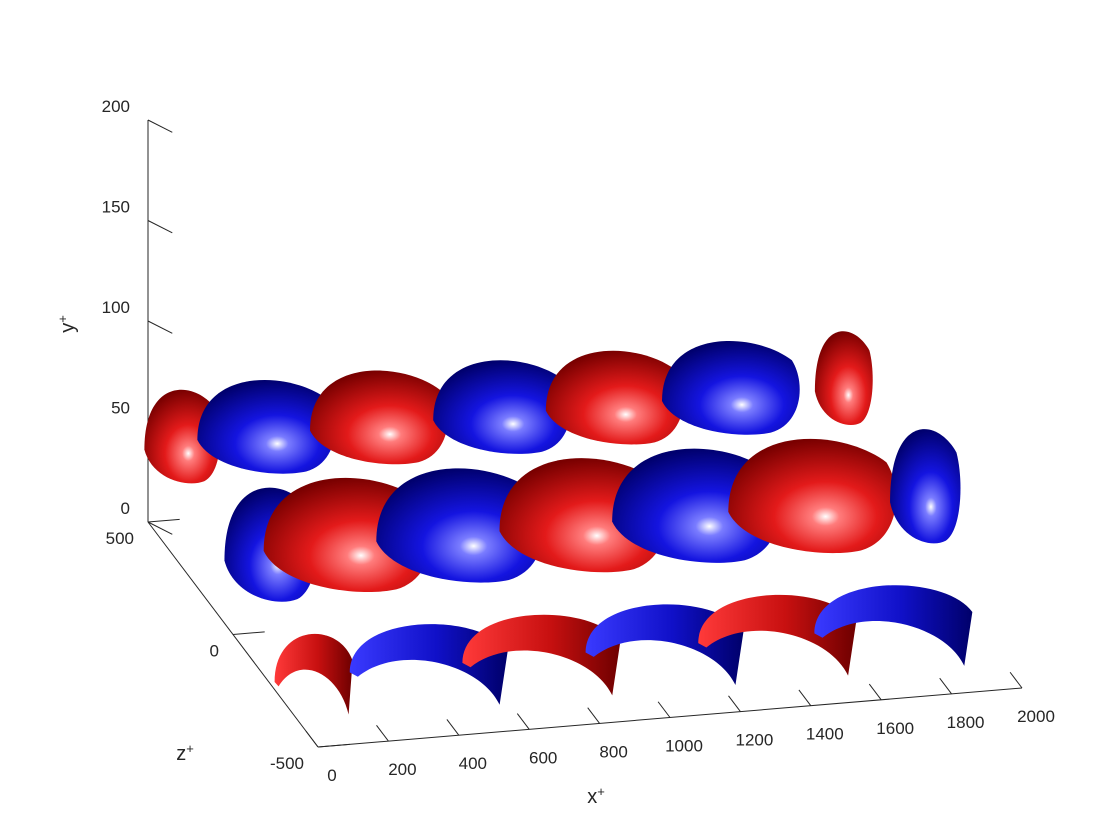 The image size is (1120, 840). I want to click on z-axis-title: z+, so click(185, 753).